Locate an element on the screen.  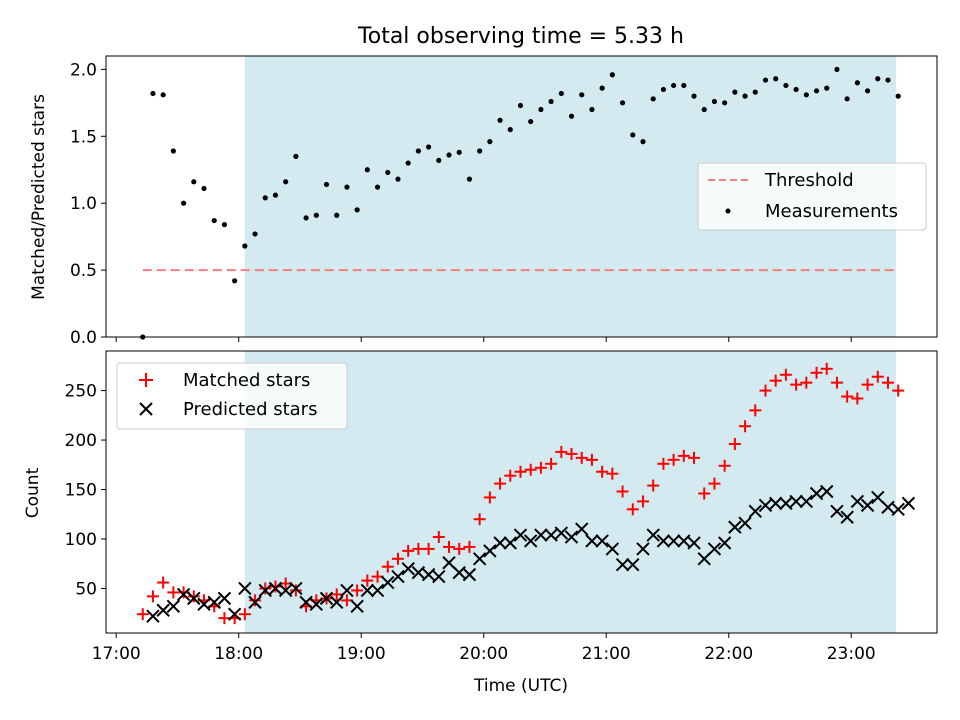
legend-measurement-swatch is located at coordinates (728, 211).